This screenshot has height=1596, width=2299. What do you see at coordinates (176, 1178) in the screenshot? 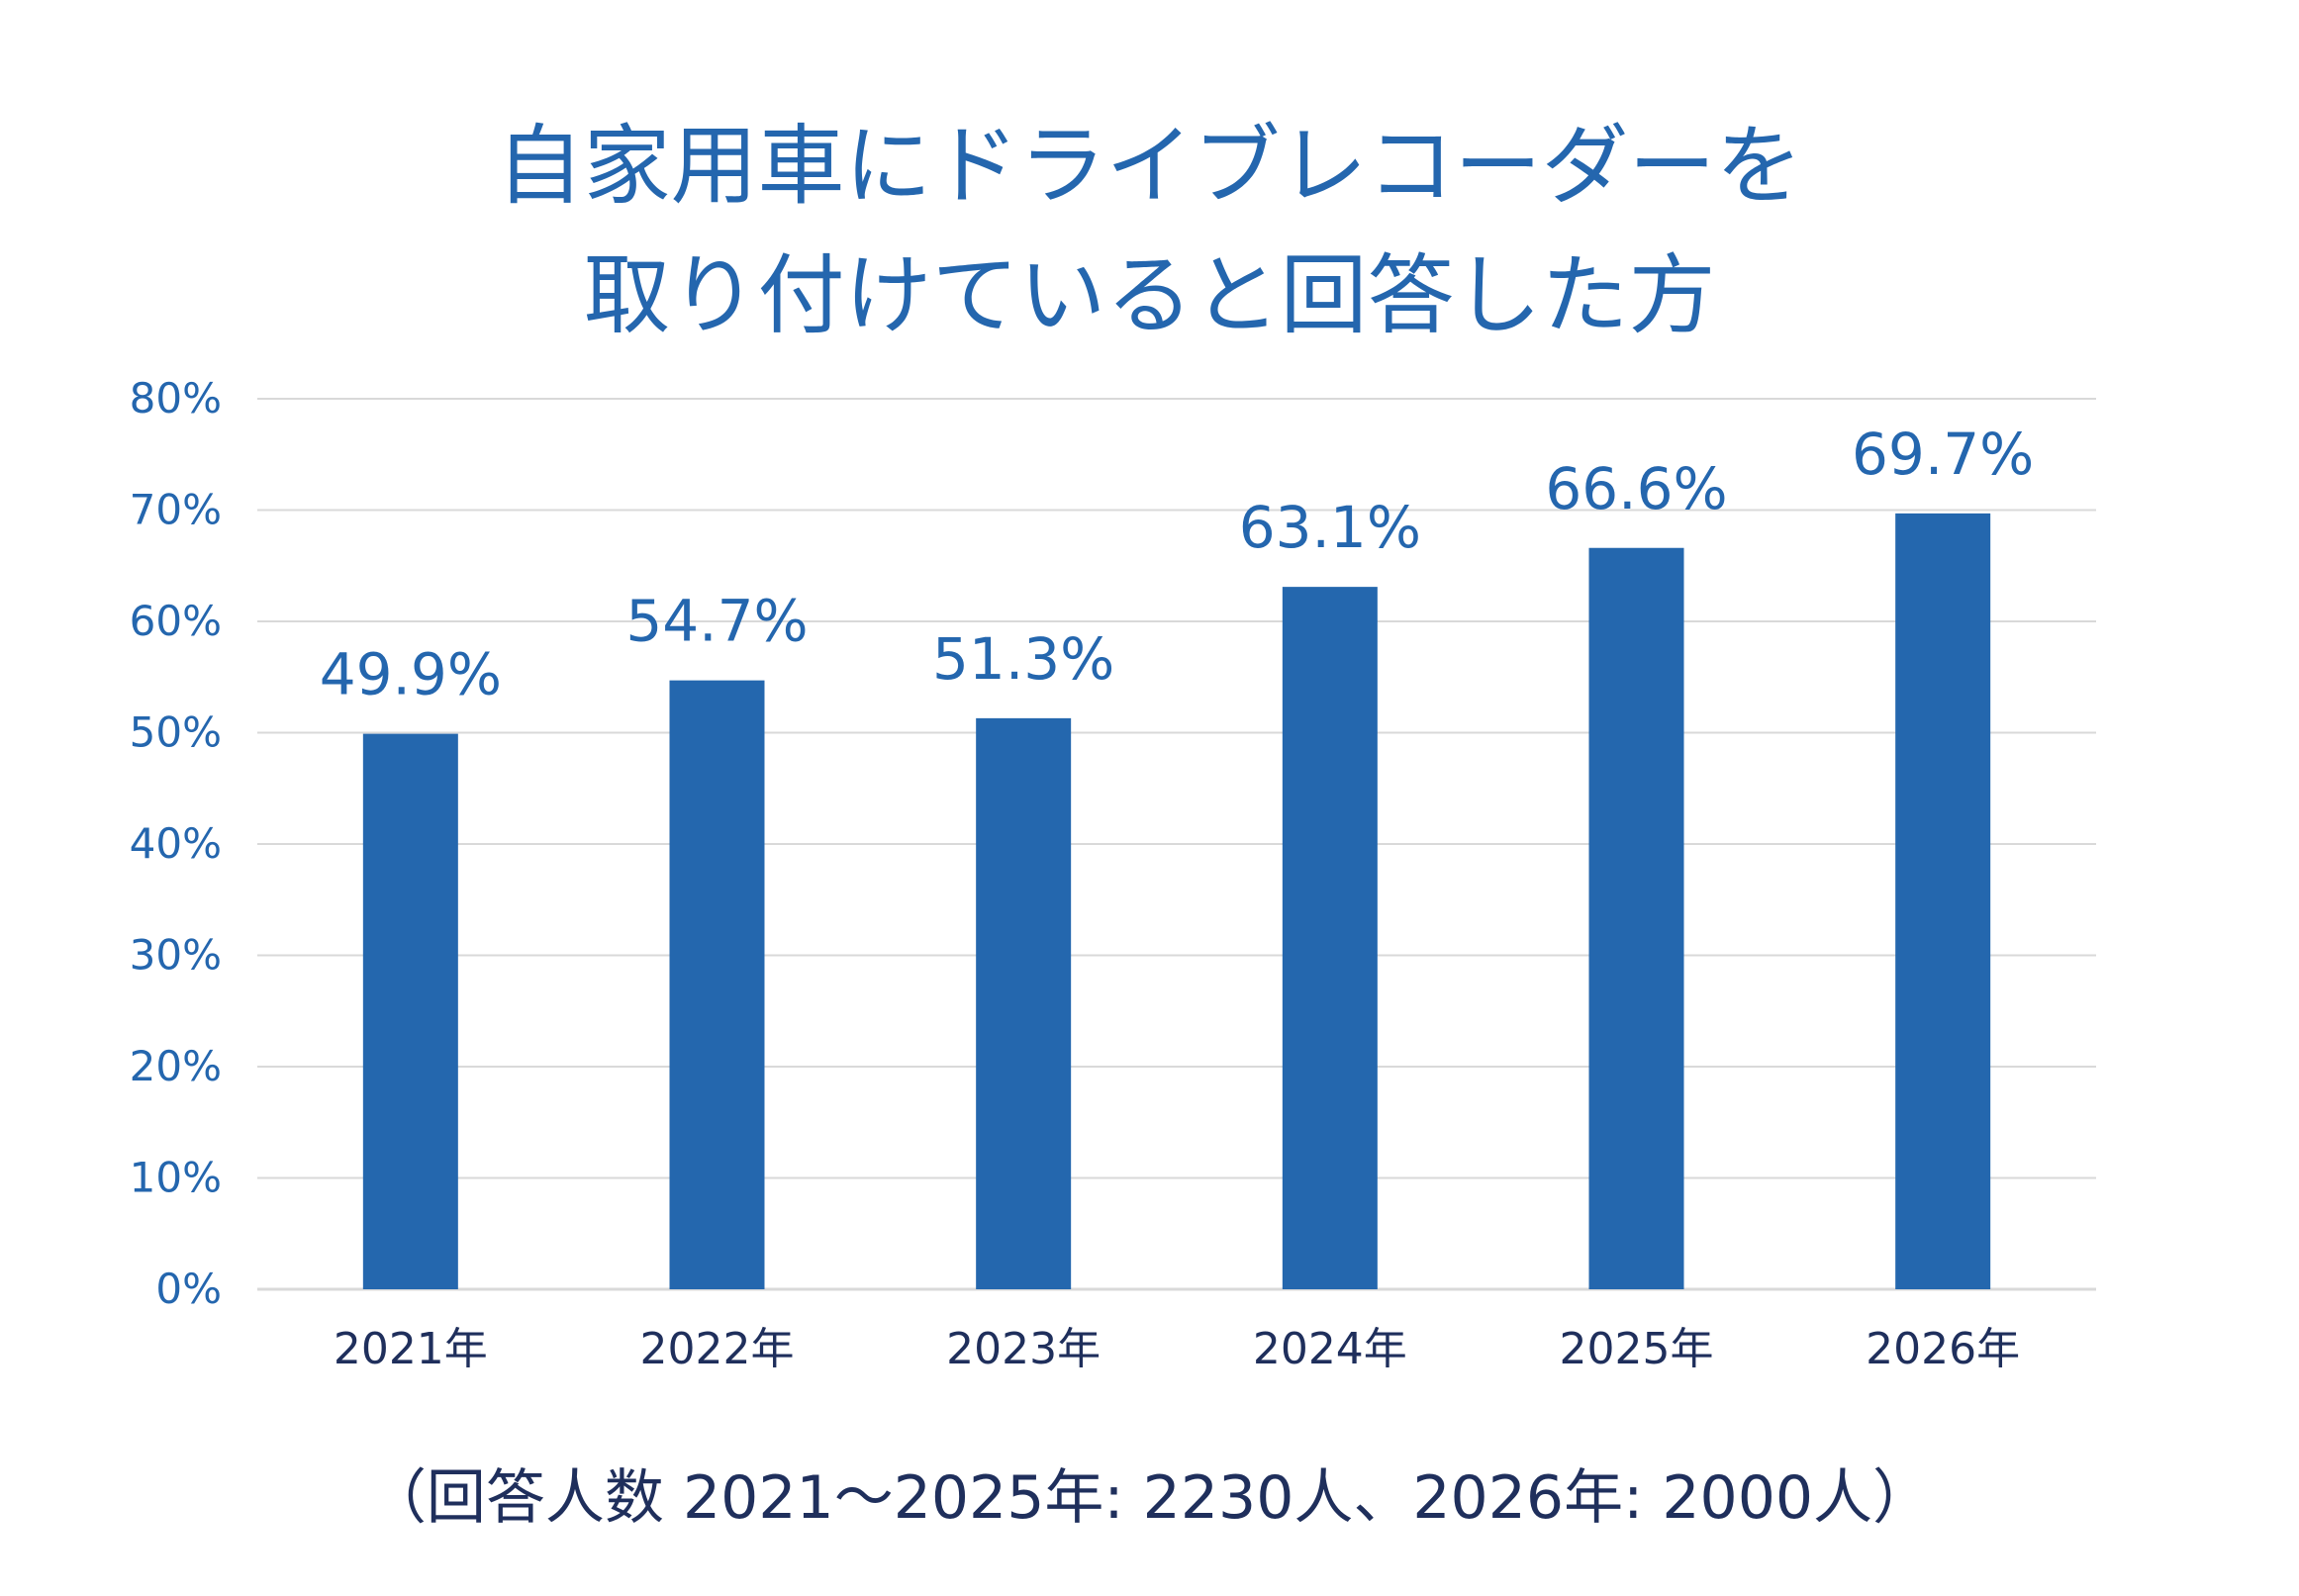
I see `y-tick-label: 10%` at bounding box center [176, 1178].